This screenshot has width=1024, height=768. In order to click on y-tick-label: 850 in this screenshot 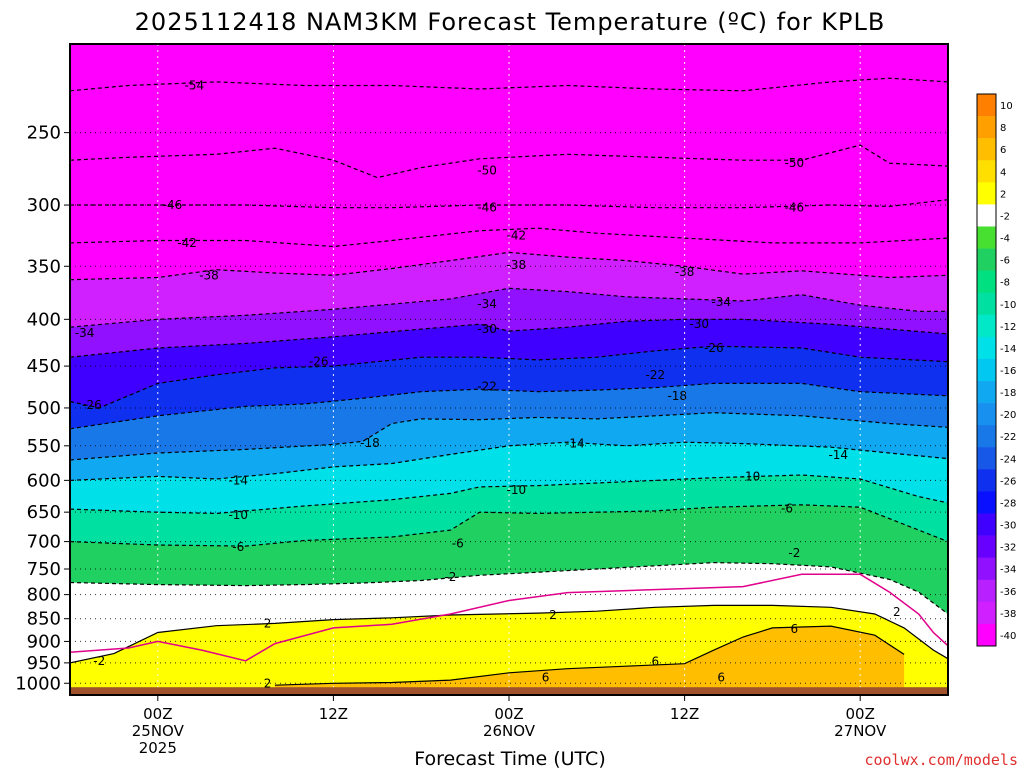, I will do `click(44, 619)`.